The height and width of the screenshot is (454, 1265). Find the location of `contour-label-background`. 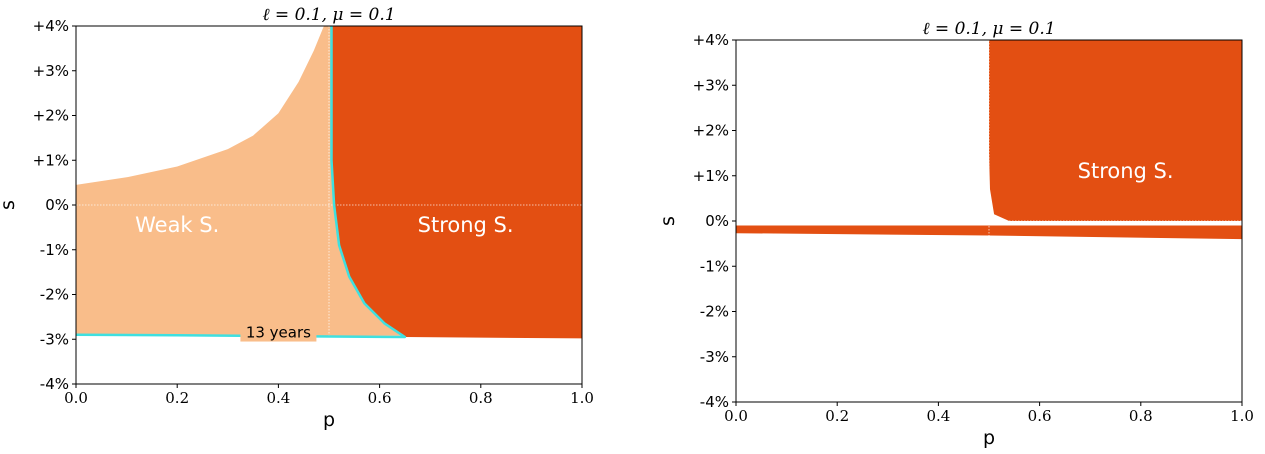

contour-label-background is located at coordinates (278, 332).